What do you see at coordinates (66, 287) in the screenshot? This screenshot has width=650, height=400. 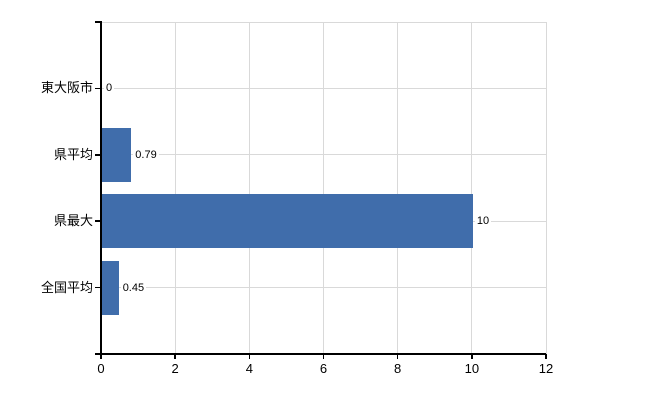 I see `category-label: 全国平均` at bounding box center [66, 287].